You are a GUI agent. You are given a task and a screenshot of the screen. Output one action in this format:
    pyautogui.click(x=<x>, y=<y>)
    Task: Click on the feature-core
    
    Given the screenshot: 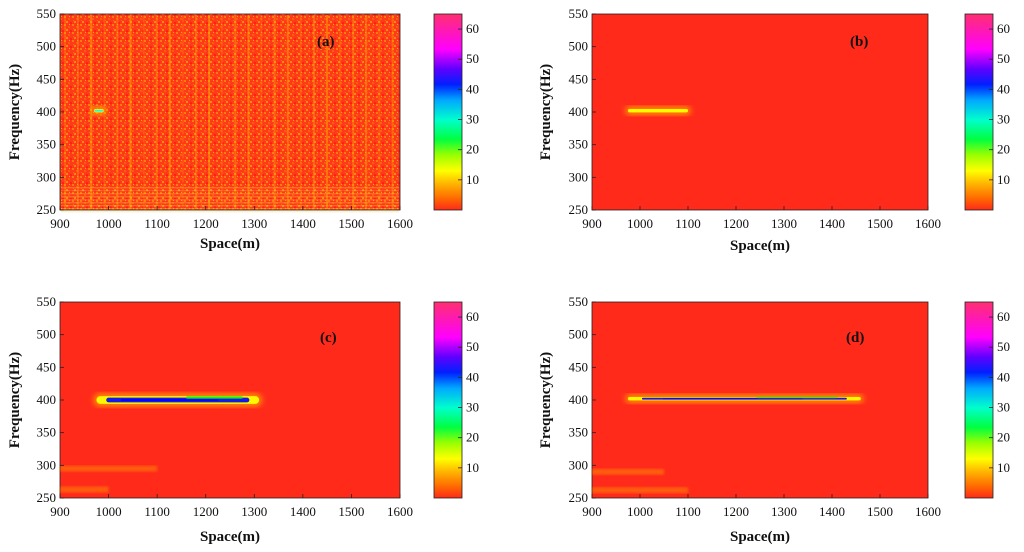 What is the action you would take?
    pyautogui.click(x=99, y=110)
    